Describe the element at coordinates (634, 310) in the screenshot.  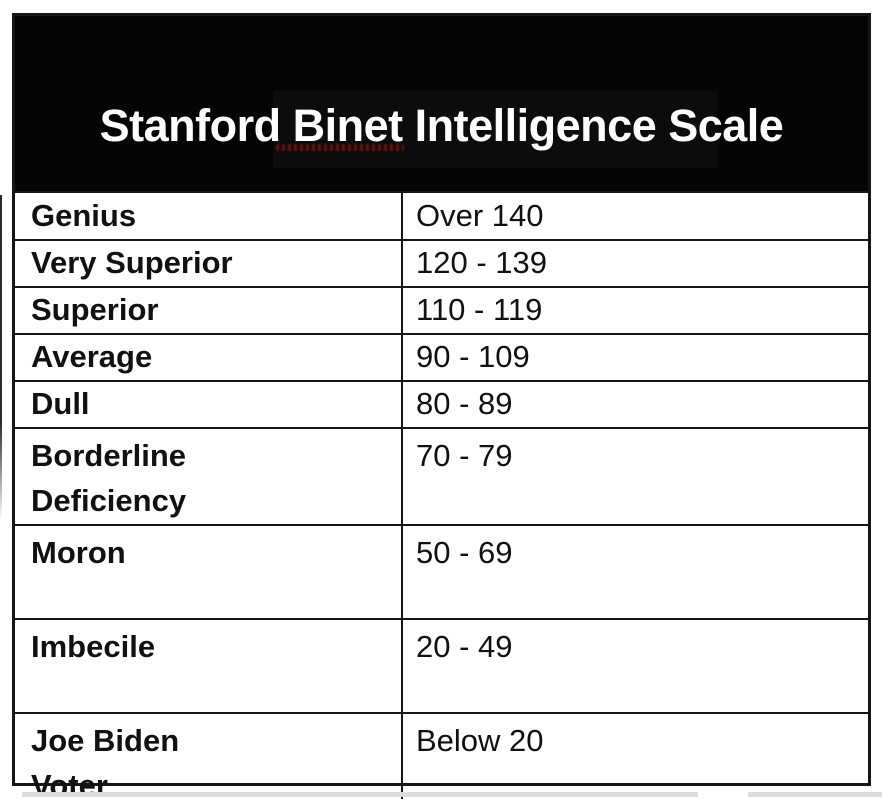
I see `iq-range-value: 110 - 119` at that location.